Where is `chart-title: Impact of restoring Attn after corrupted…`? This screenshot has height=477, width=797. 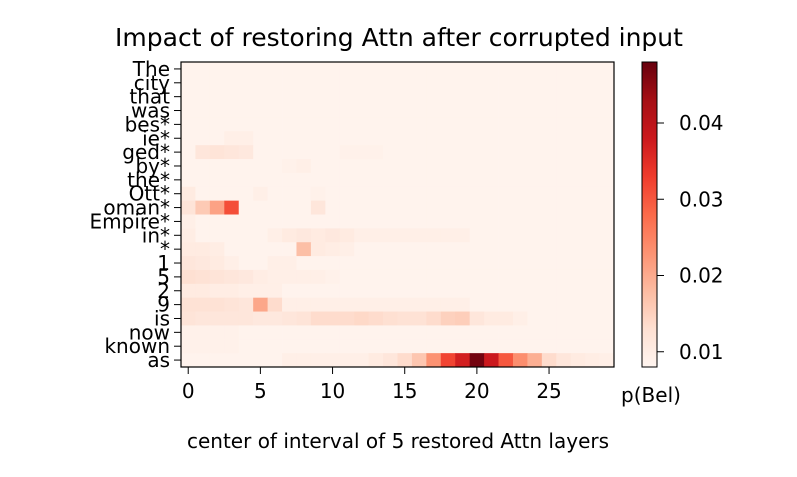 chart-title: Impact of restoring Attn after corrupted… is located at coordinates (399, 37).